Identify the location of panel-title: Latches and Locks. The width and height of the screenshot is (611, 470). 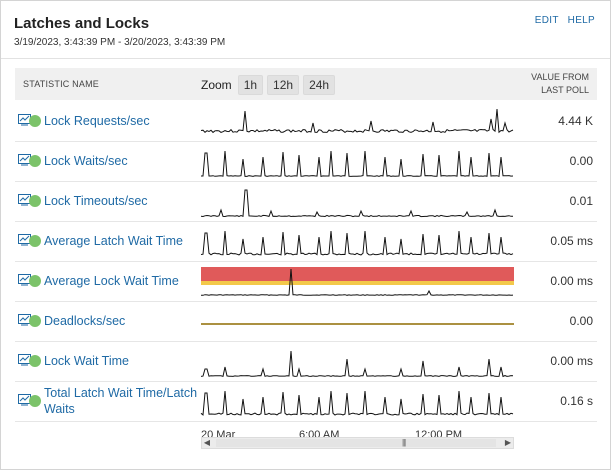
(82, 23).